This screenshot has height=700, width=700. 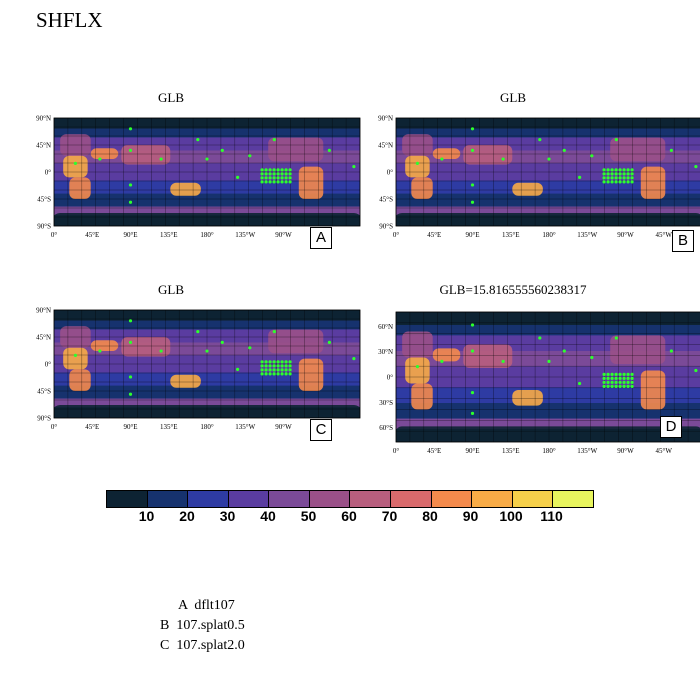 I want to click on legend: A dflt107 B 107.splat0.5 C 107.splat2.0, so click(x=197, y=626).